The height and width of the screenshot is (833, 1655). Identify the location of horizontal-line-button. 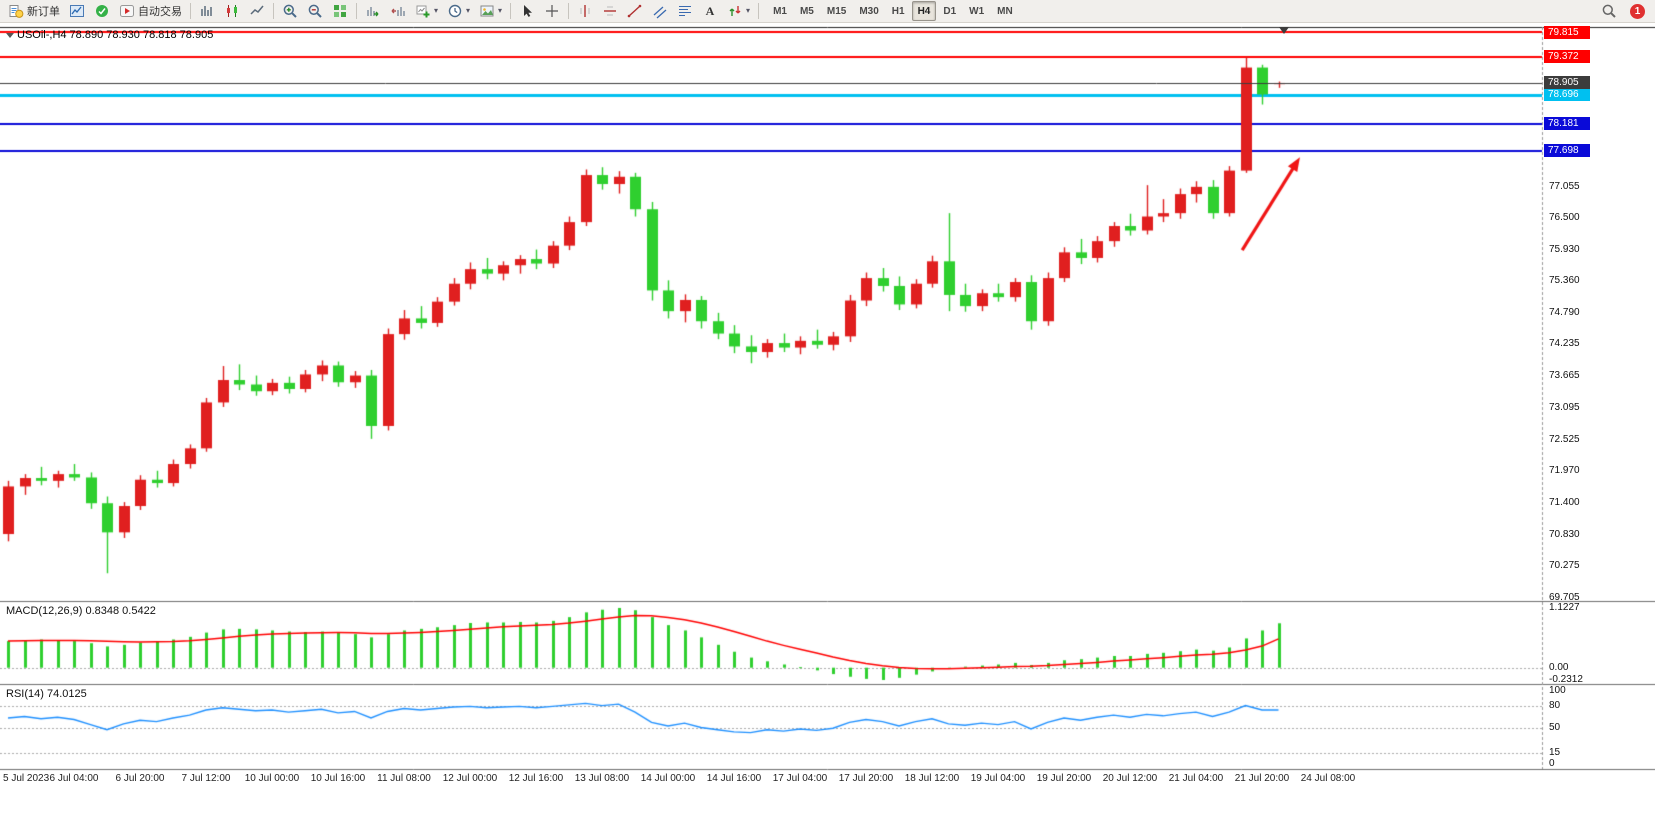
(610, 11).